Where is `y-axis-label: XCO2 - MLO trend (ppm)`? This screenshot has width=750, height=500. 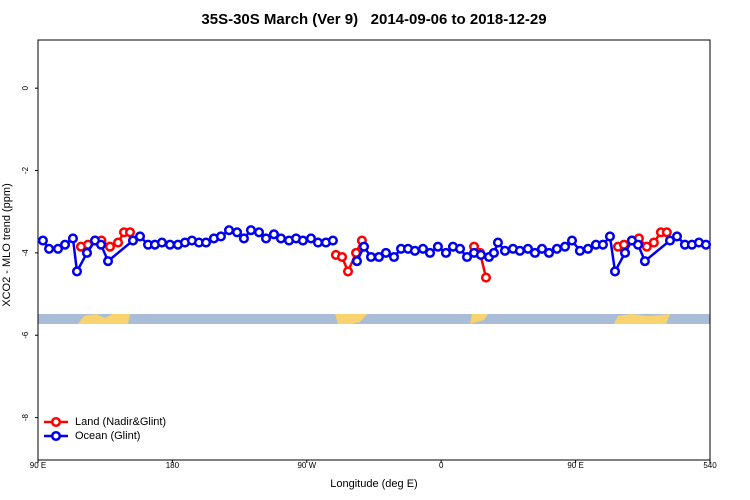 y-axis-label: XCO2 - MLO trend (ppm) is located at coordinates (7, 244).